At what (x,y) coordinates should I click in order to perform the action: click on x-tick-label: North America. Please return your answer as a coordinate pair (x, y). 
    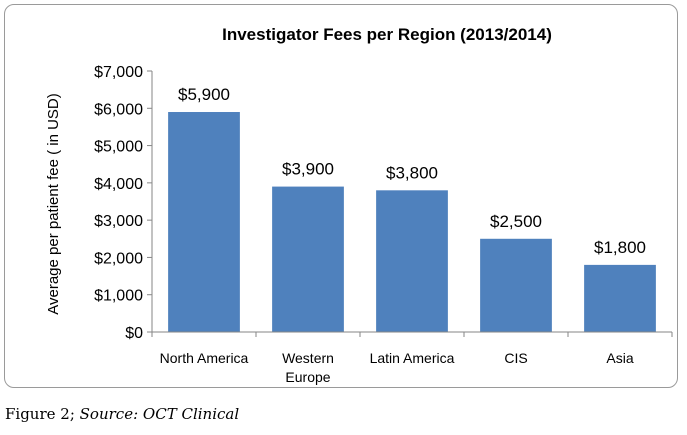
    Looking at the image, I should click on (204, 358).